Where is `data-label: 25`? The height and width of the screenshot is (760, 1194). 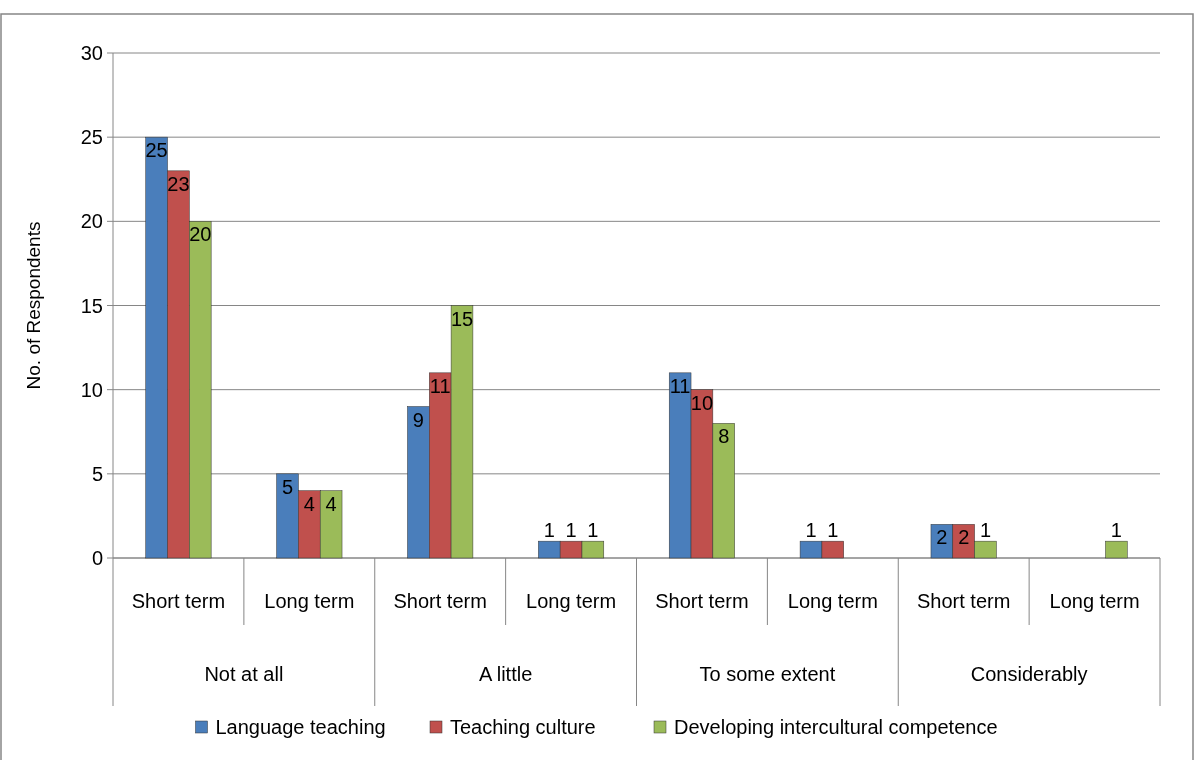
data-label: 25 is located at coordinates (156, 150).